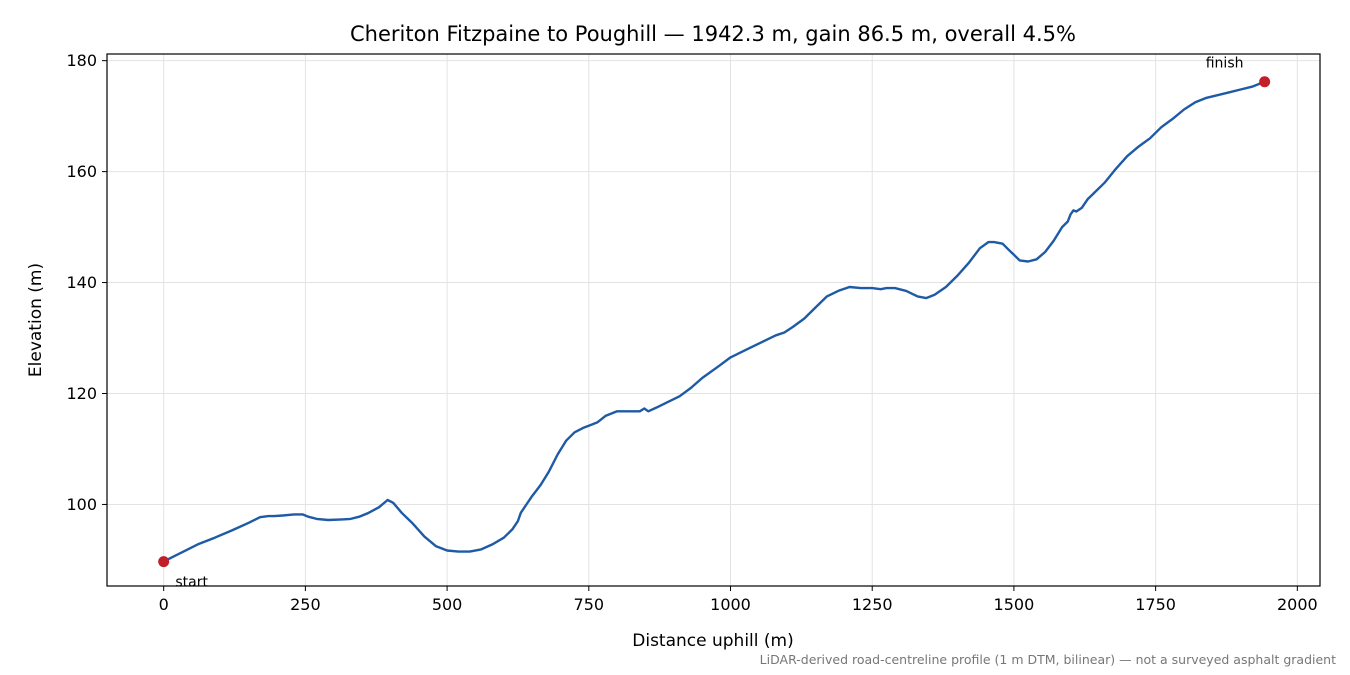 This screenshot has width=1350, height=675. Describe the element at coordinates (589, 604) in the screenshot. I see `x-tick-label: 750` at that location.